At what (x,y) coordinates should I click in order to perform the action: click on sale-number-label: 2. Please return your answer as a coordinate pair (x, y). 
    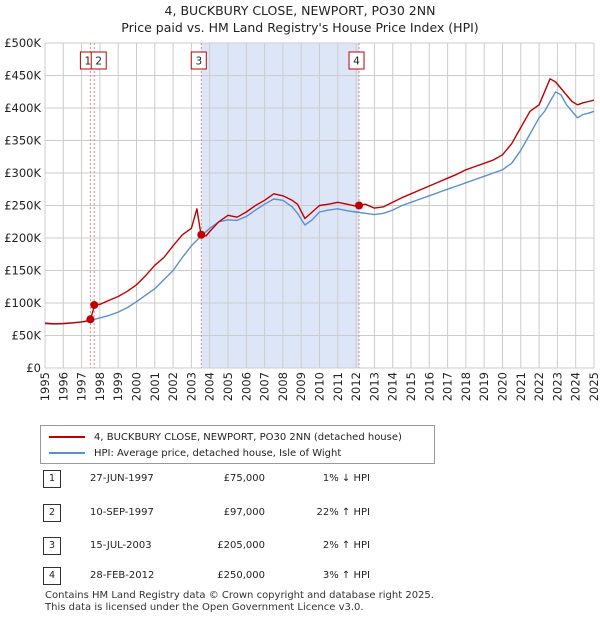
    Looking at the image, I should click on (98, 62).